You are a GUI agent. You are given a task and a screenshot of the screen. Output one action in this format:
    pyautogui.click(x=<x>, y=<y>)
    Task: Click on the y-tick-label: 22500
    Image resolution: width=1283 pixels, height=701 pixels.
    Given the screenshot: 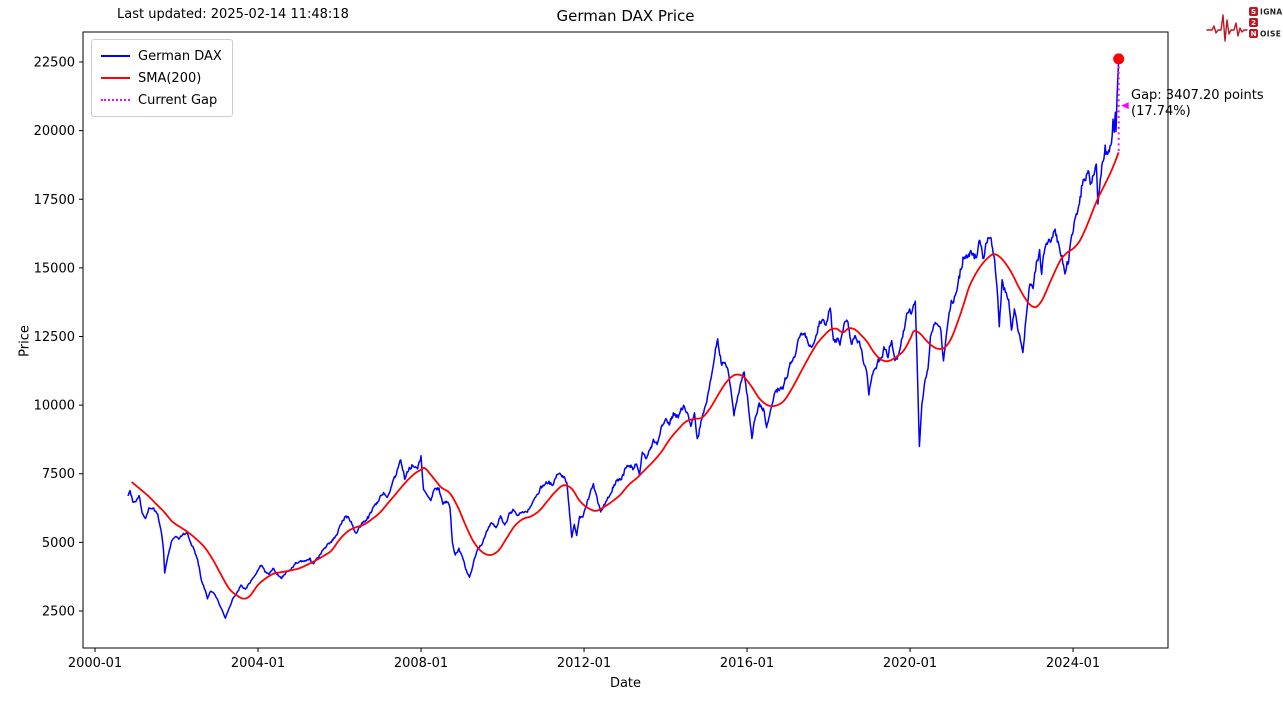 What is the action you would take?
    pyautogui.click(x=54, y=63)
    